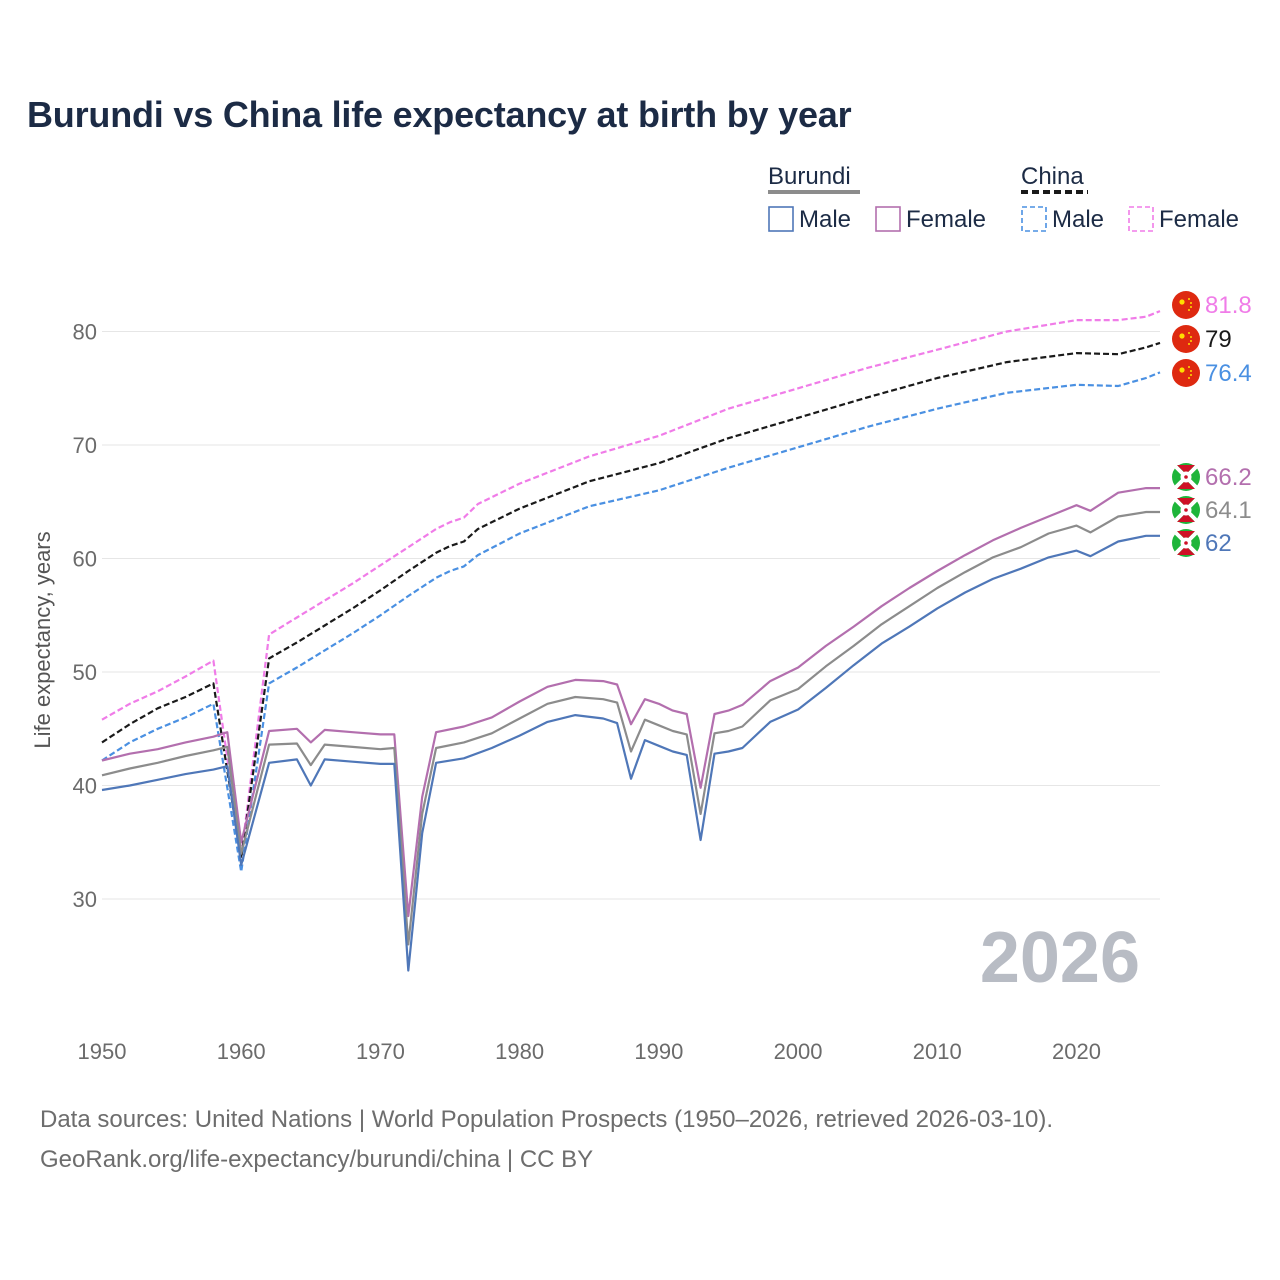  What do you see at coordinates (1060, 958) in the screenshot?
I see `year-watermark: 2026` at bounding box center [1060, 958].